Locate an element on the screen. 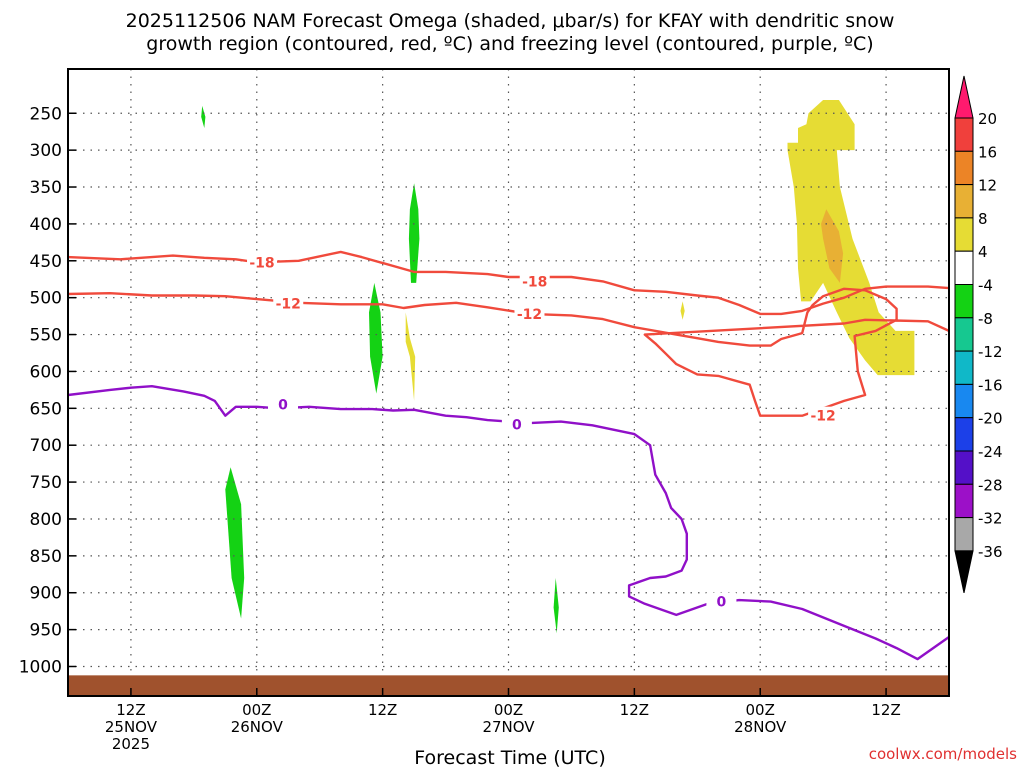  contour-label-bg--12-2 is located at coordinates (823, 415).